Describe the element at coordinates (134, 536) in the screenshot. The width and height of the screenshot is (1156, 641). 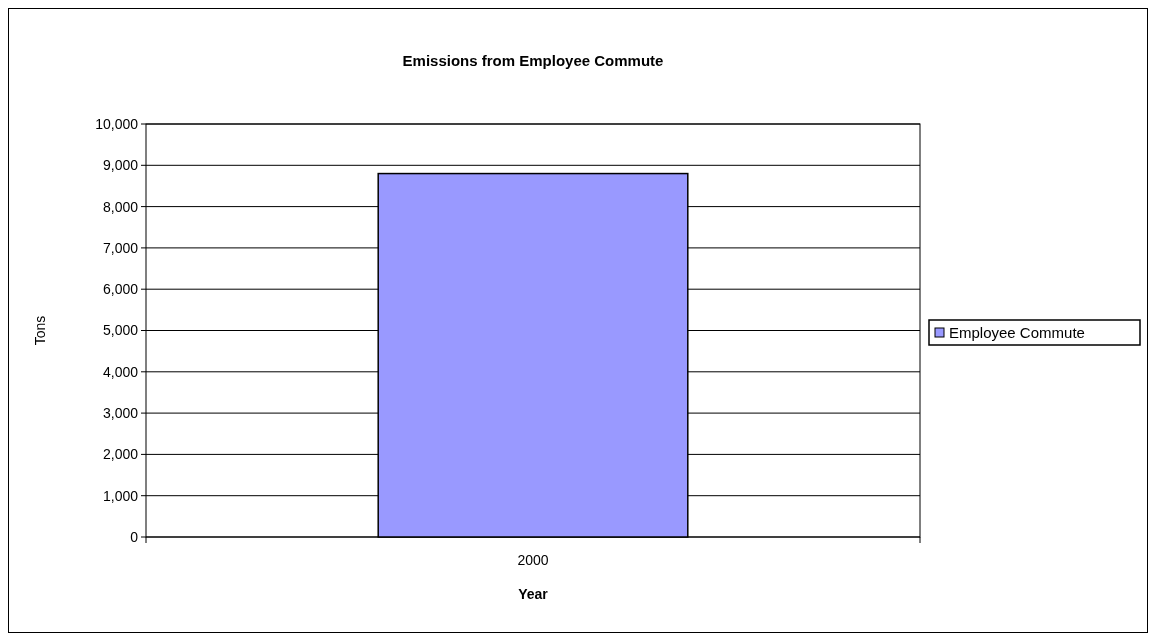
I see `y-tick-label: 0` at that location.